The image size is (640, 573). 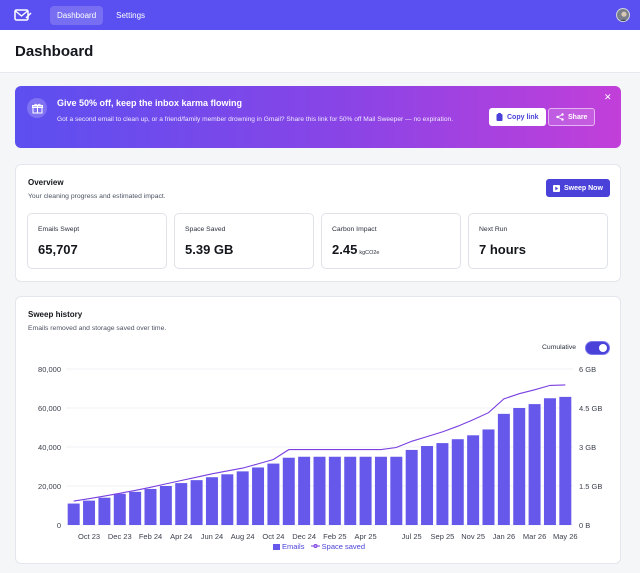 What do you see at coordinates (320, 51) in the screenshot?
I see `page-header: Dashboard` at bounding box center [320, 51].